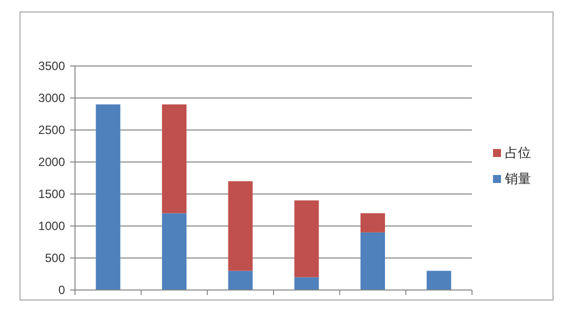 Image resolution: width=577 pixels, height=320 pixels. Describe the element at coordinates (518, 152) in the screenshot. I see `legend-label: 占位` at that location.